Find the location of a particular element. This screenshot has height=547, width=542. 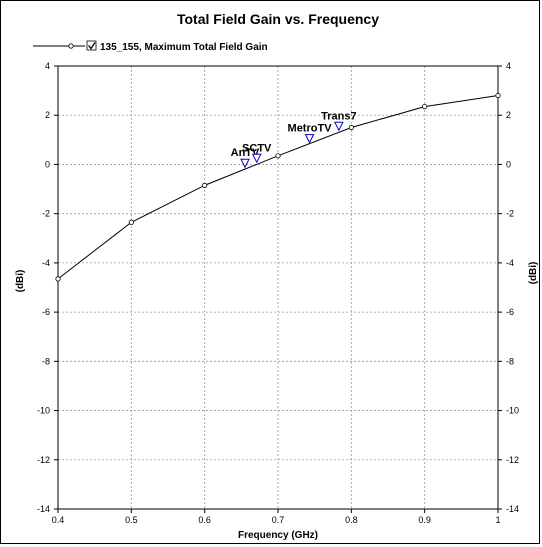

legend: 135_155, Maximum Total Field Gain is located at coordinates (150, 46).